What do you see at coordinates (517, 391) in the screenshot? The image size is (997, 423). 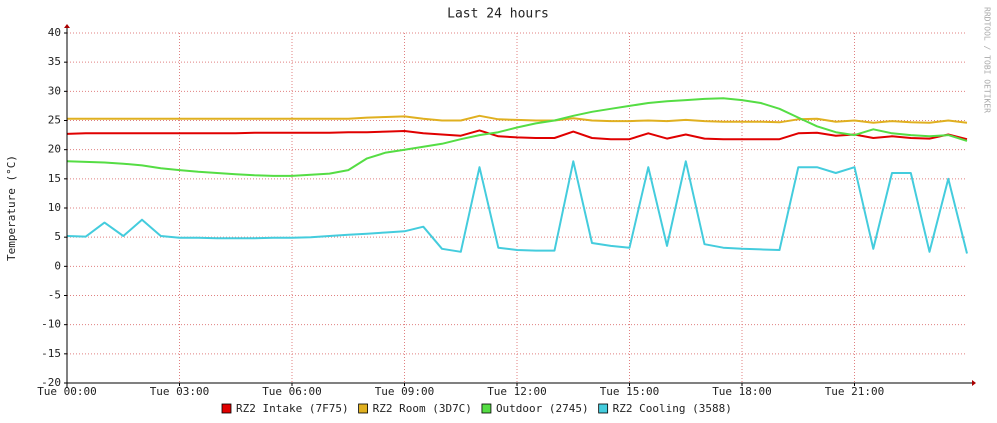 I see `x-tick-label: Tue 12:00` at bounding box center [517, 391].